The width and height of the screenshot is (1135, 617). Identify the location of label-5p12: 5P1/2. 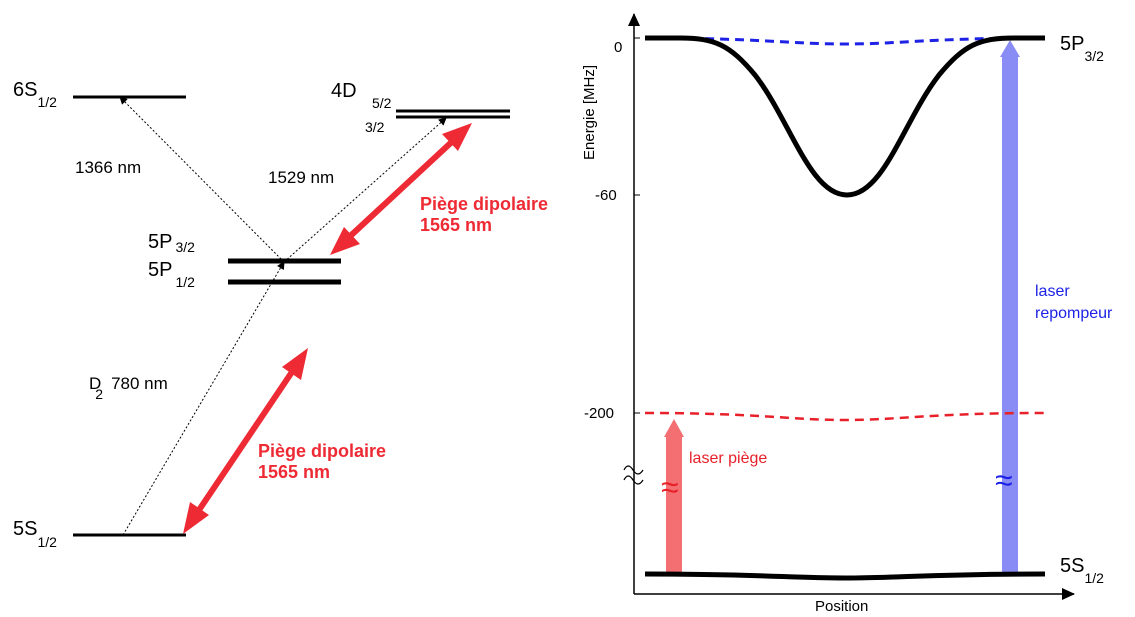
(171, 274).